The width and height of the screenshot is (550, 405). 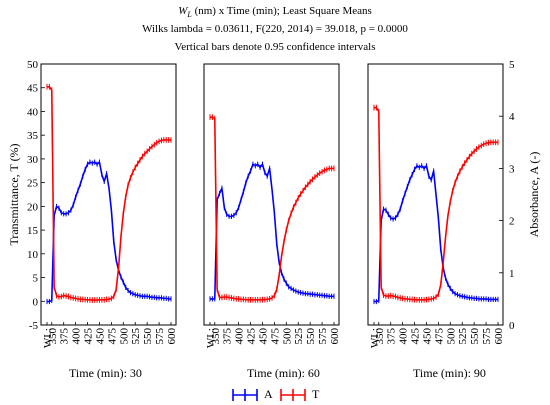 I want to click on y-right-tick-label: 4, so click(x=512, y=117).